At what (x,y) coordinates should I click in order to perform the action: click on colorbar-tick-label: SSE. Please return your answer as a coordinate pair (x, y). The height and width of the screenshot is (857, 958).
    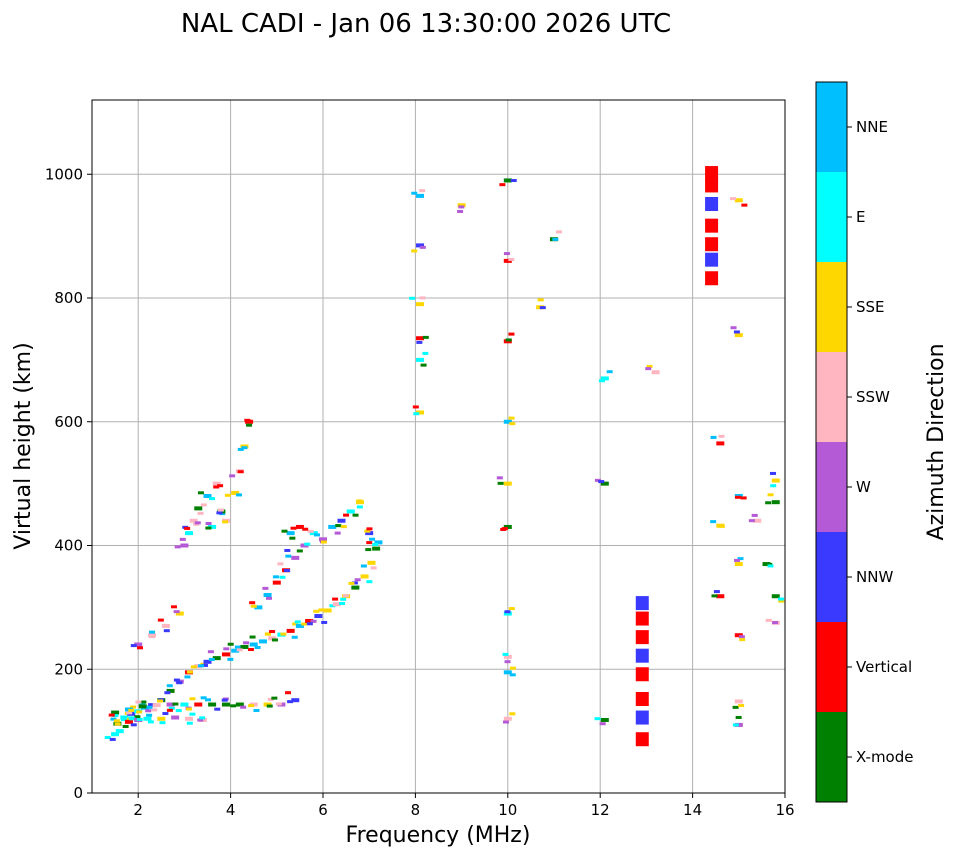
    Looking at the image, I should click on (870, 307).